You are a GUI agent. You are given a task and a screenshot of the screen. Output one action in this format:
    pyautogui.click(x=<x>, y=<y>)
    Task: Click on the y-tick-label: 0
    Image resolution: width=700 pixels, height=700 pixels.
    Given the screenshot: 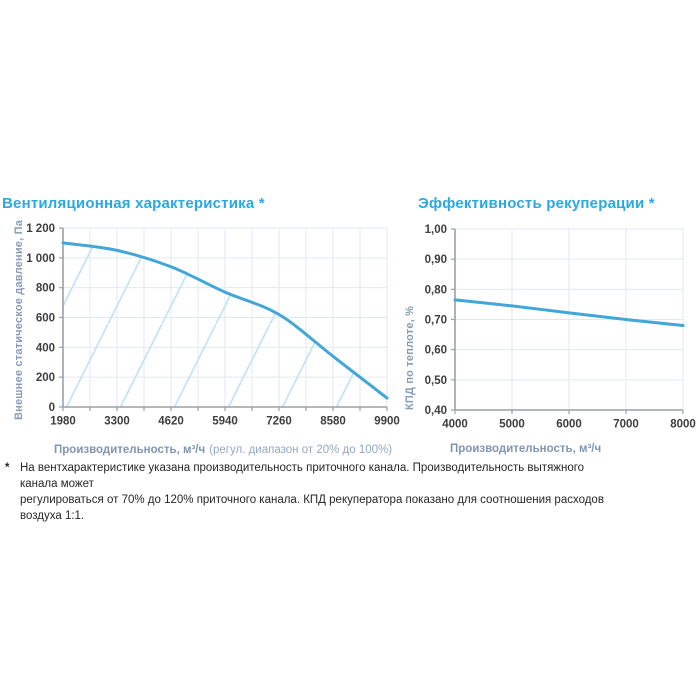 What is the action you would take?
    pyautogui.click(x=52, y=408)
    